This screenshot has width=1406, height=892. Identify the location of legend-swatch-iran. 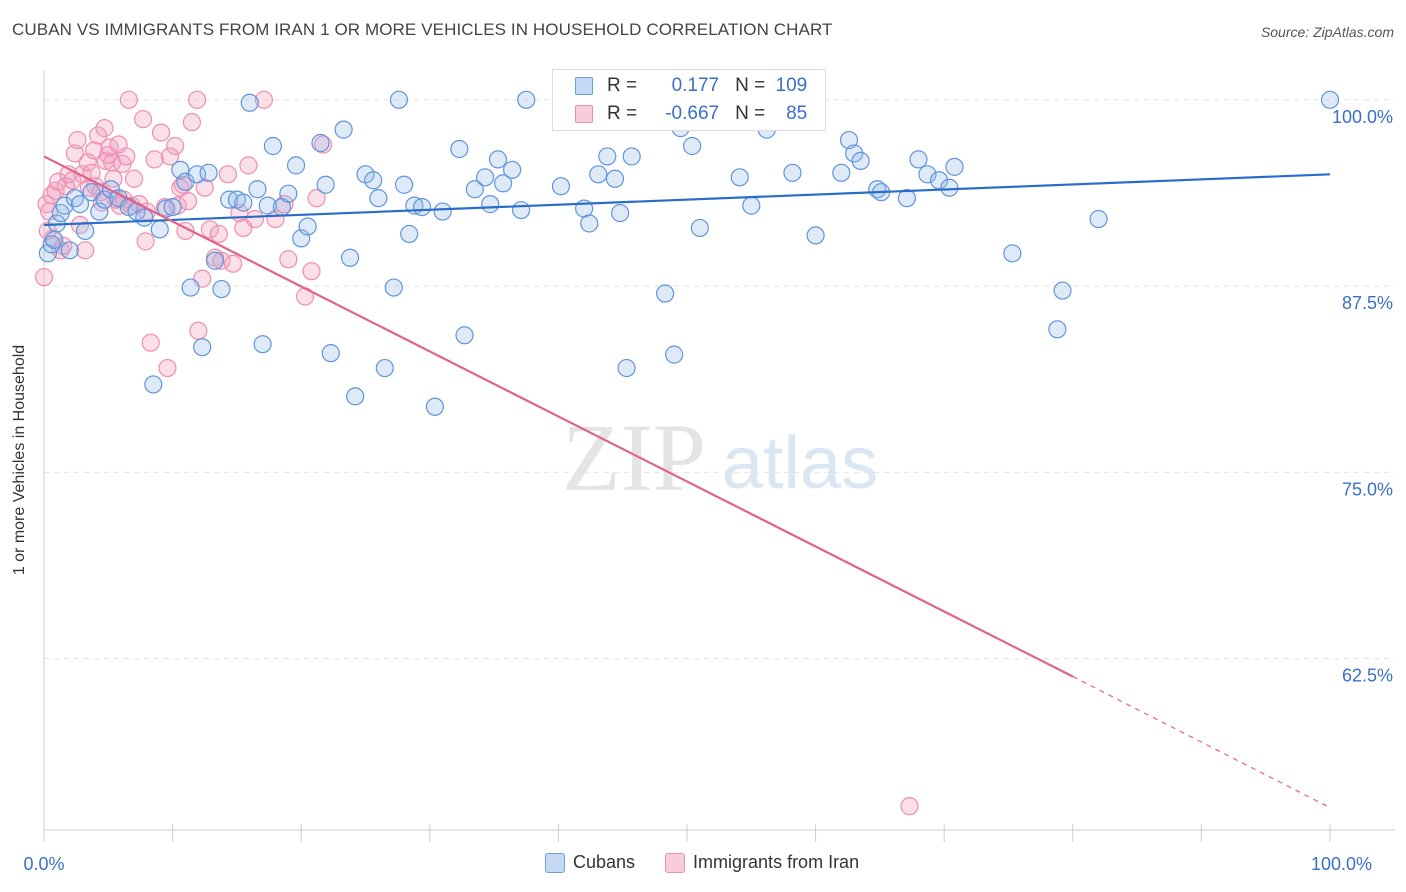
(675, 862).